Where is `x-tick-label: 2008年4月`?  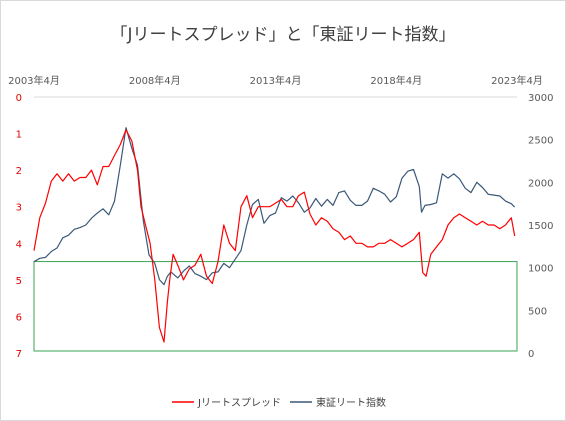 x-tick-label: 2008年4月 is located at coordinates (155, 80).